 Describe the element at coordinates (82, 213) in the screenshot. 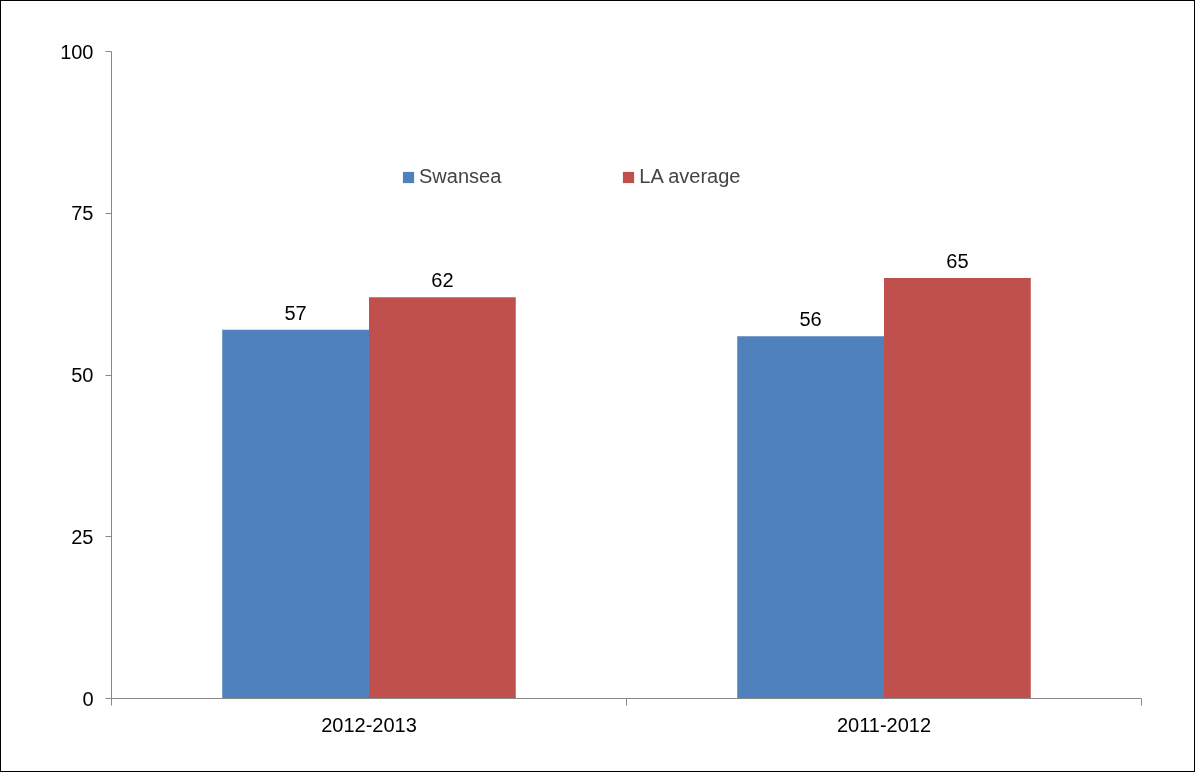

I see `y-tick-label: 75` at that location.